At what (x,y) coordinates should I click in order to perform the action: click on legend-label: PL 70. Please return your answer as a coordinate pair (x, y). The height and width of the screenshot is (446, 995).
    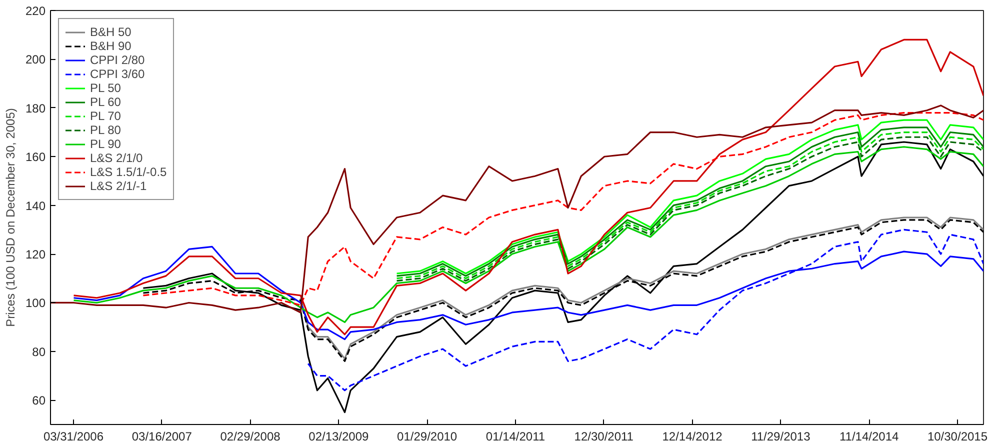
    Looking at the image, I should click on (105, 116).